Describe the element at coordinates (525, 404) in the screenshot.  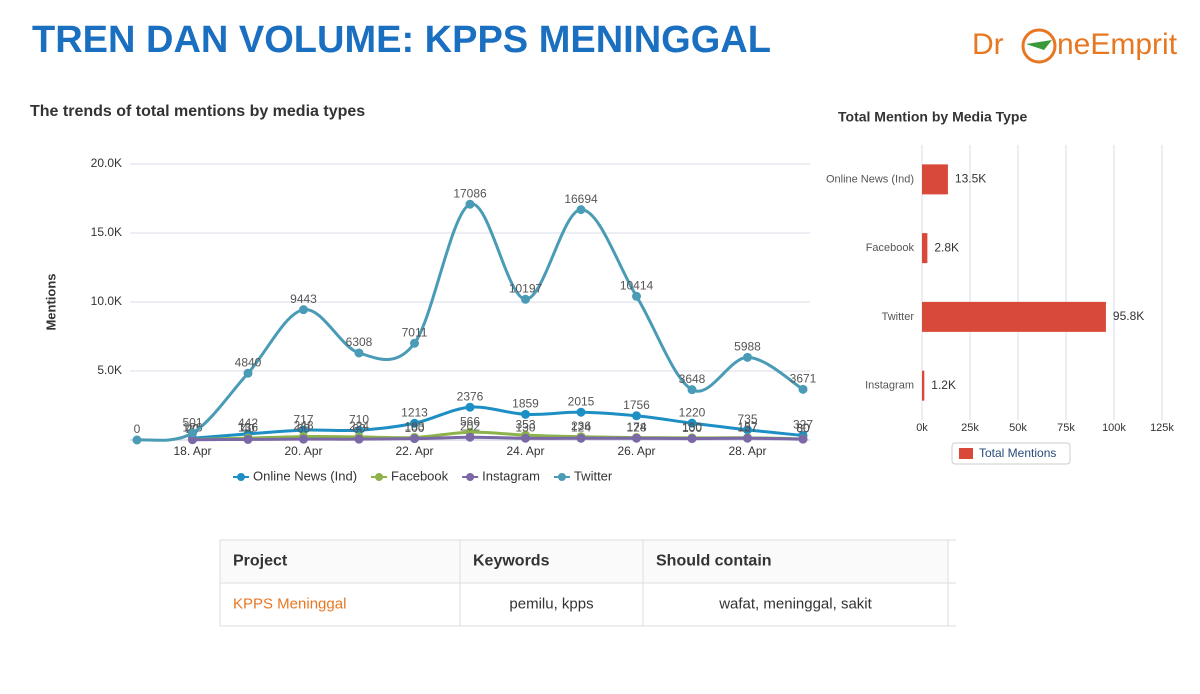
I see `data-label: 1859` at that location.